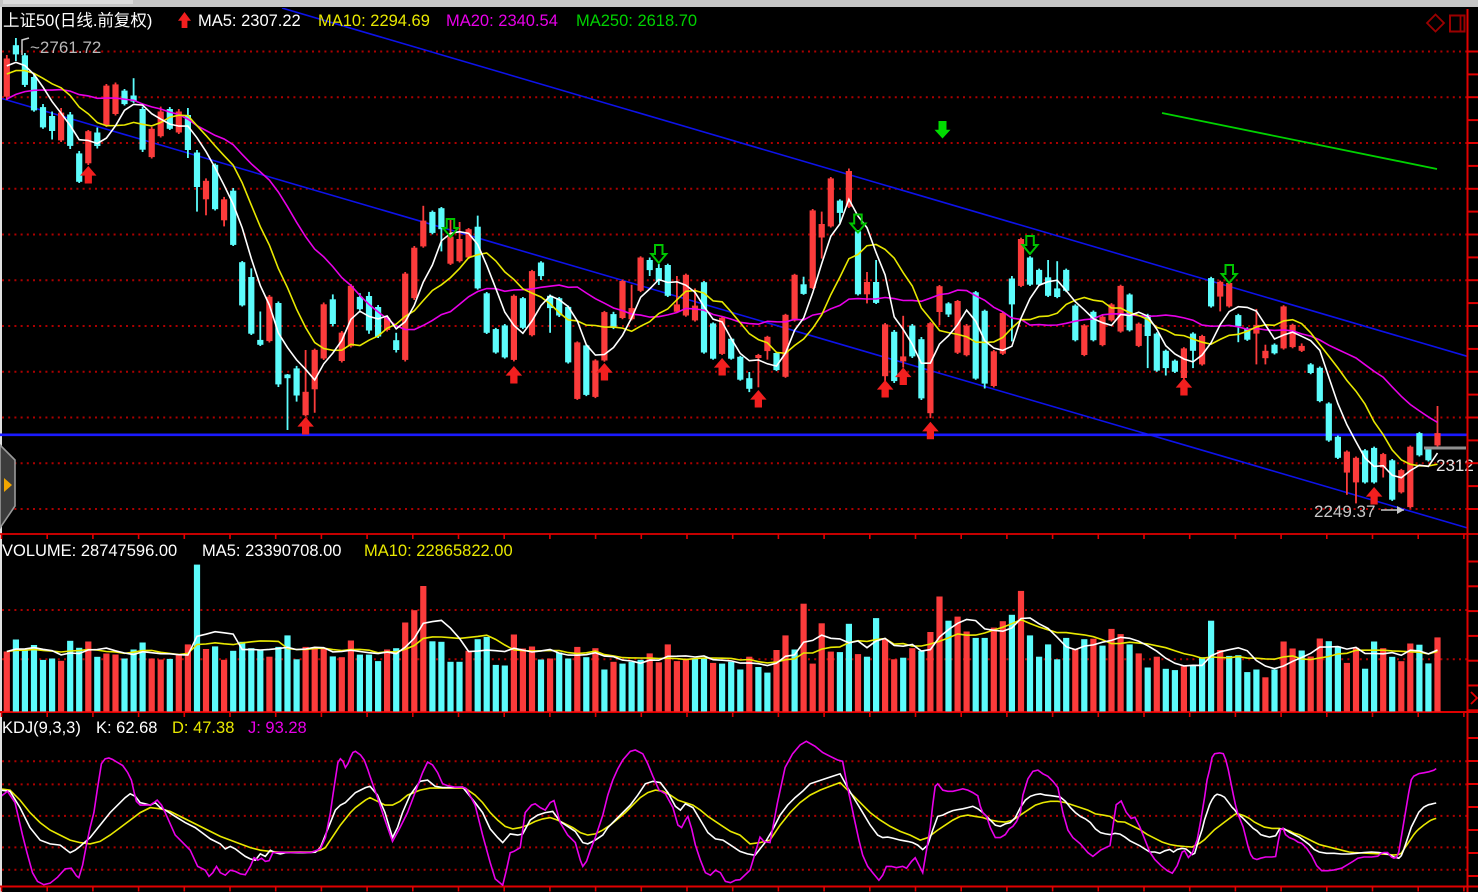 Image resolution: width=1478 pixels, height=892 pixels. What do you see at coordinates (1455, 465) in the screenshot?
I see `svg-text: 2312` at bounding box center [1455, 465].